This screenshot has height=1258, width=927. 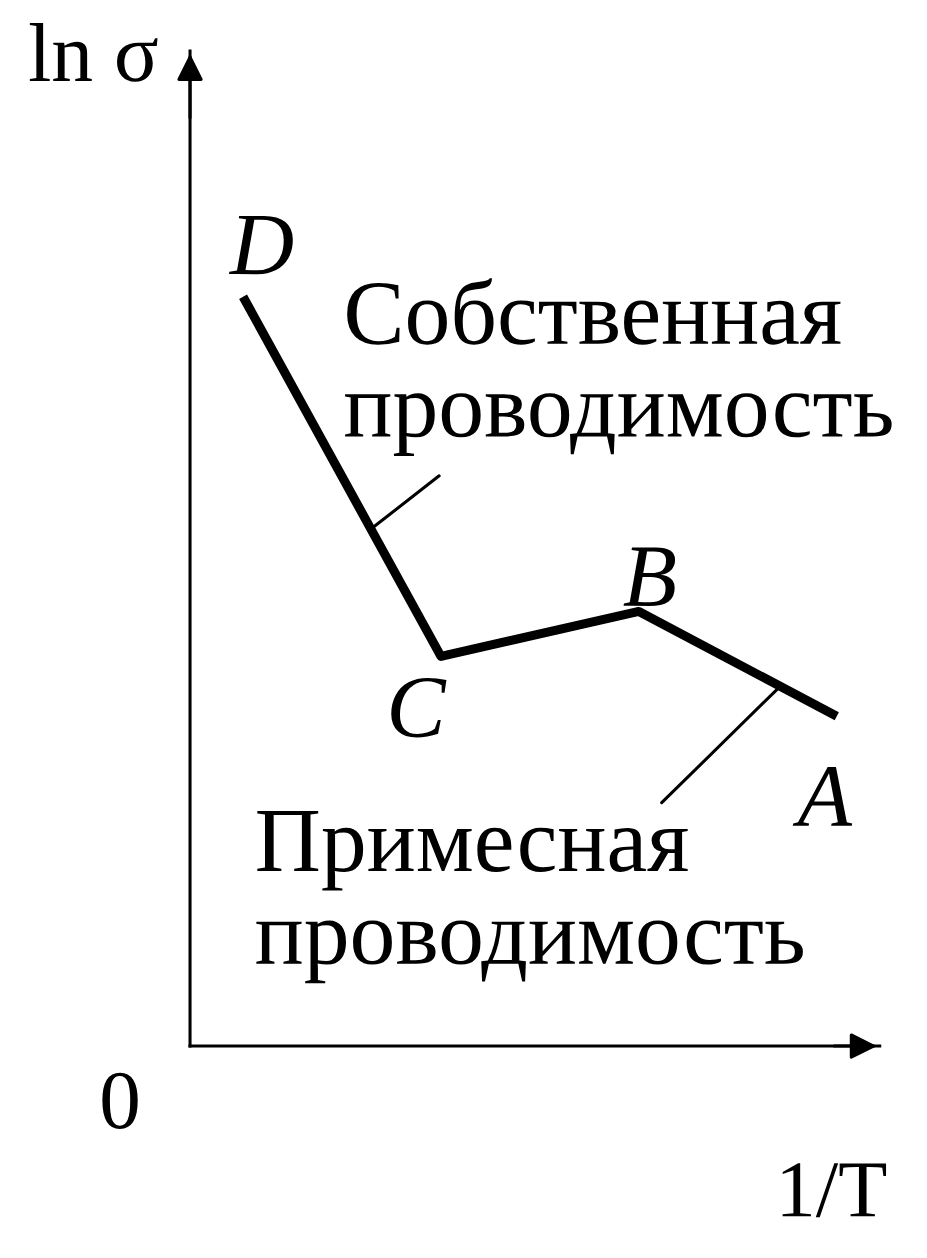 What do you see at coordinates (618, 367) in the screenshot?
I see `annotation: Собственная проводимость` at bounding box center [618, 367].